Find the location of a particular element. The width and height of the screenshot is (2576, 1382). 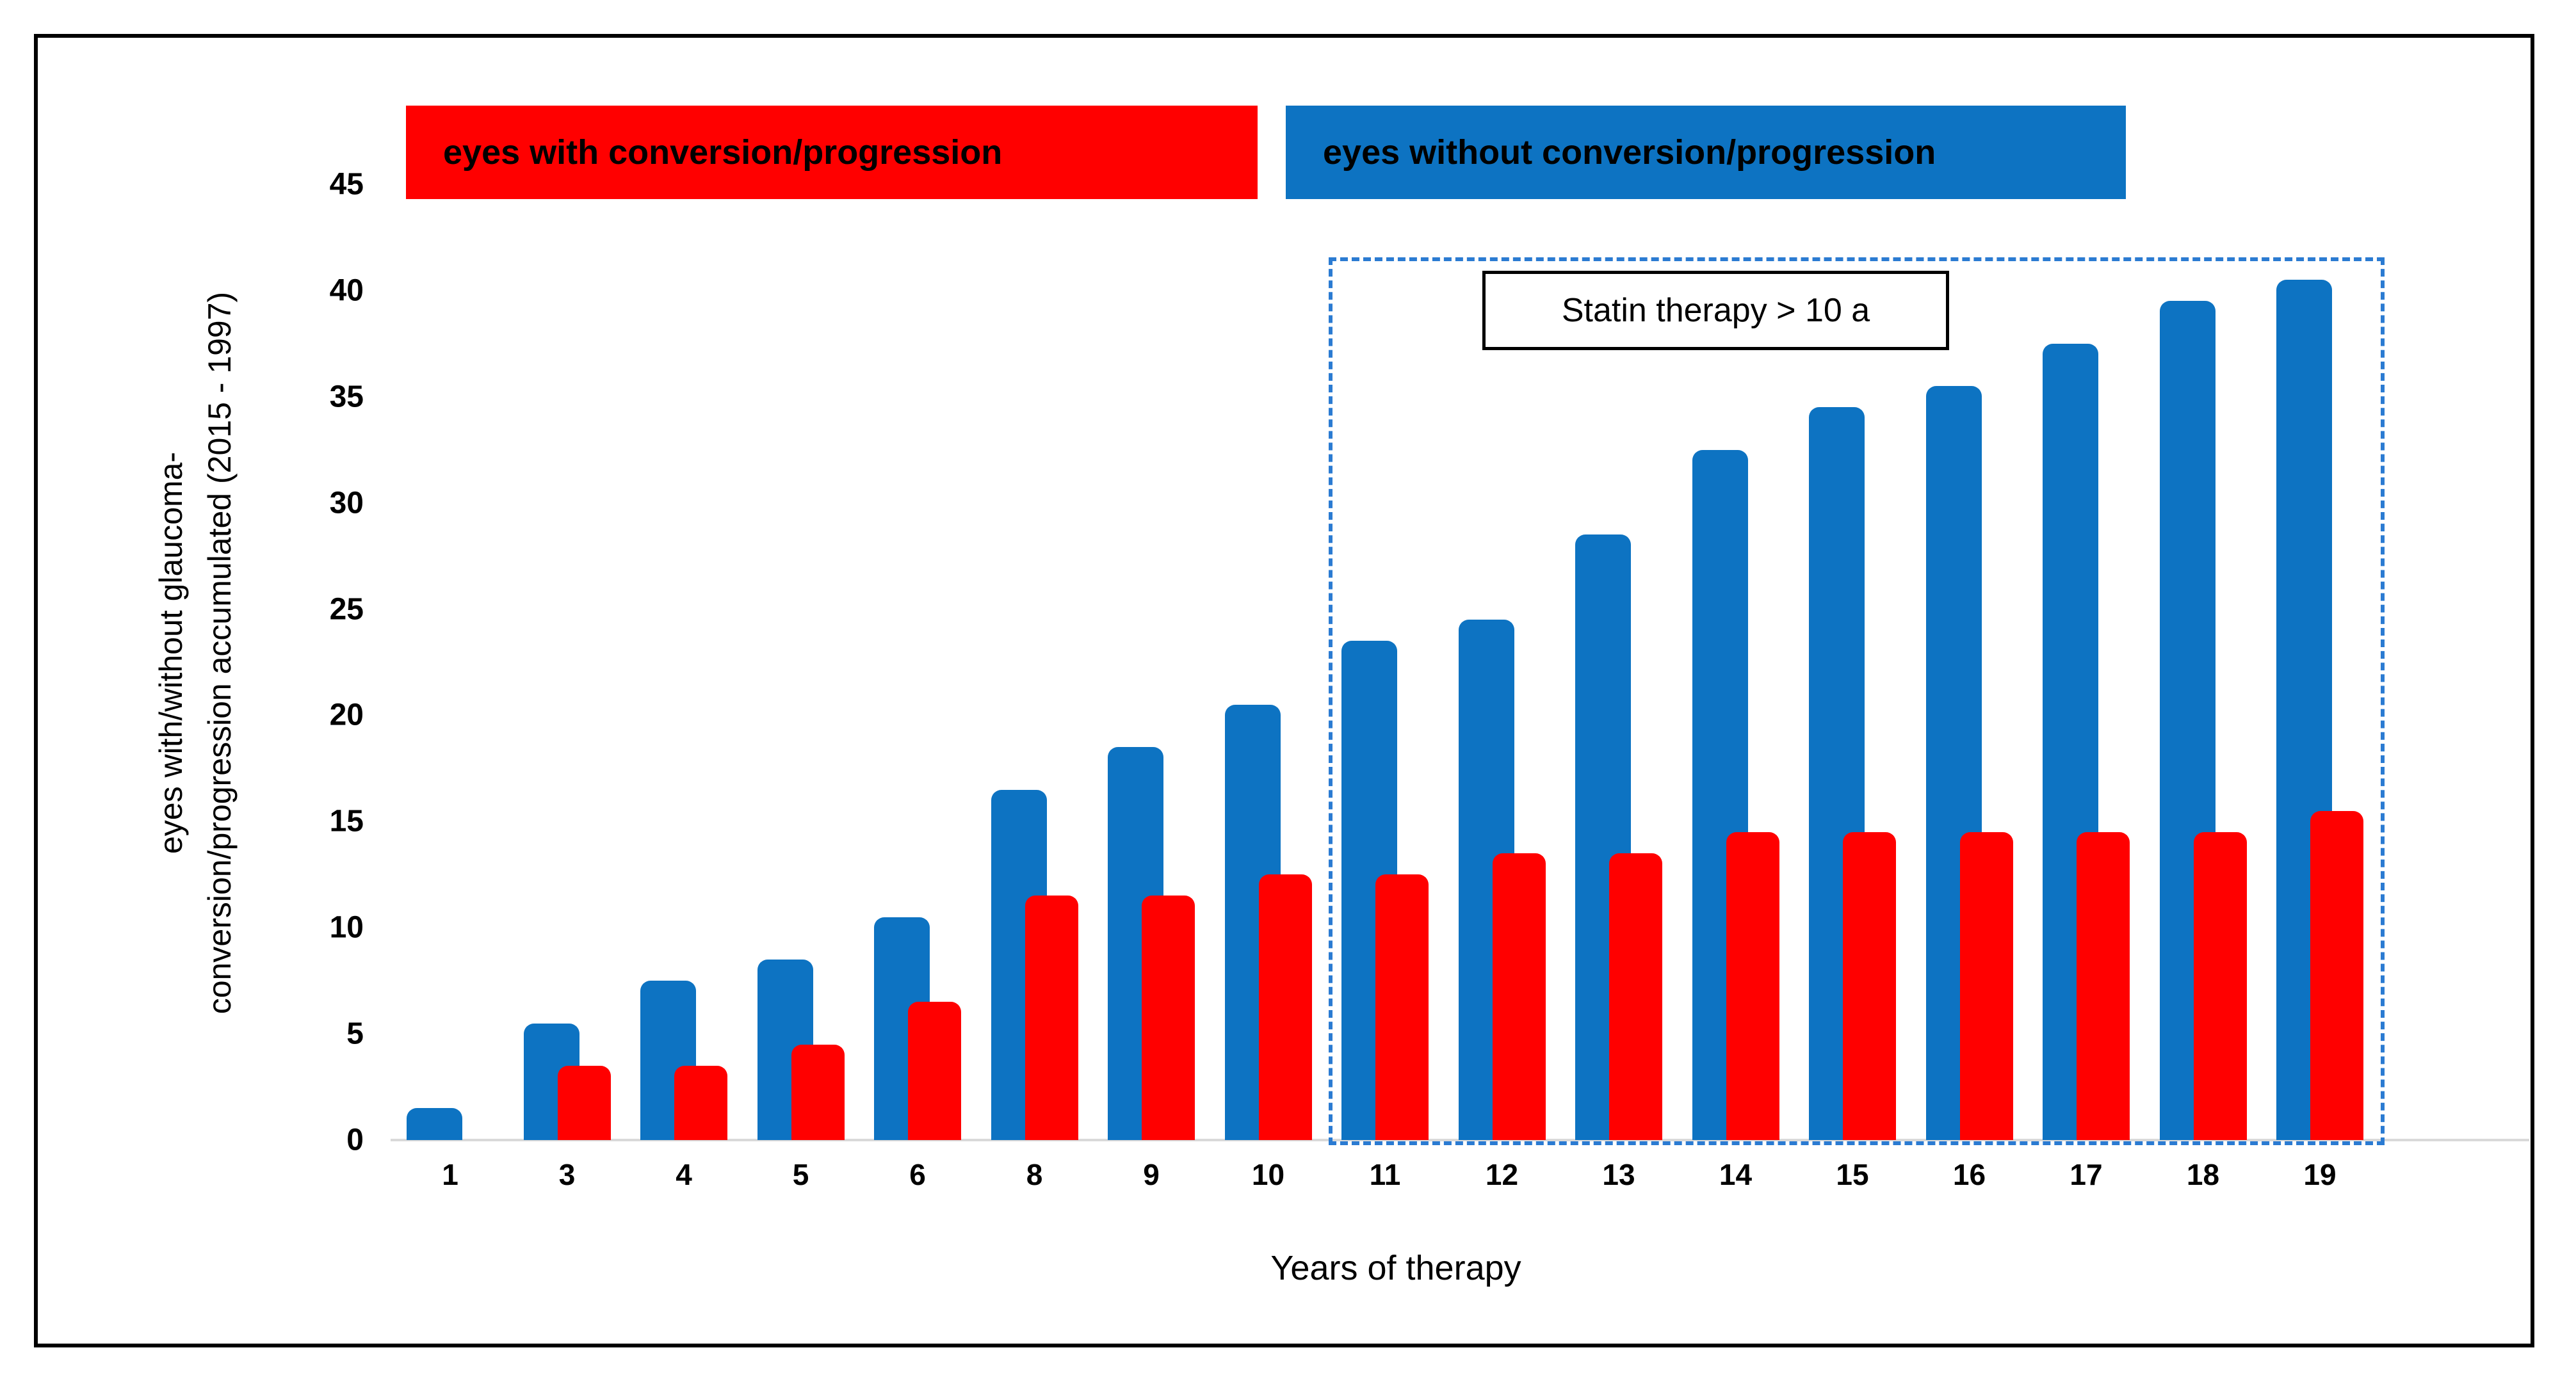

x-tick-label-16: 16 is located at coordinates (1969, 1174).